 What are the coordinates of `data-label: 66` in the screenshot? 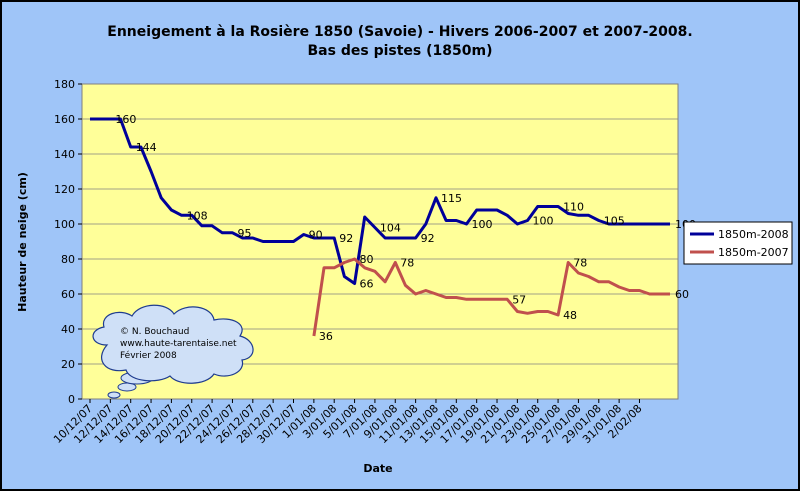 It's located at (367, 284).